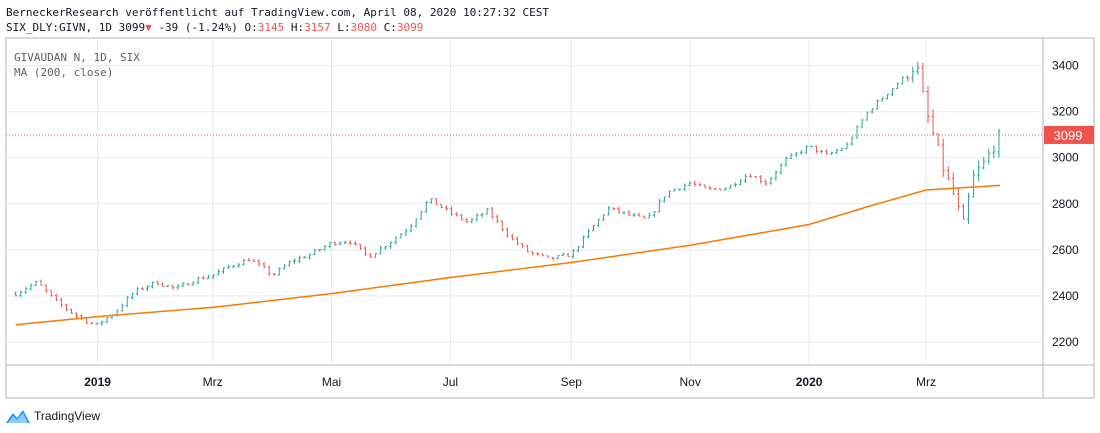  What do you see at coordinates (317, 27) in the screenshot?
I see `high-value: 3157` at bounding box center [317, 27].